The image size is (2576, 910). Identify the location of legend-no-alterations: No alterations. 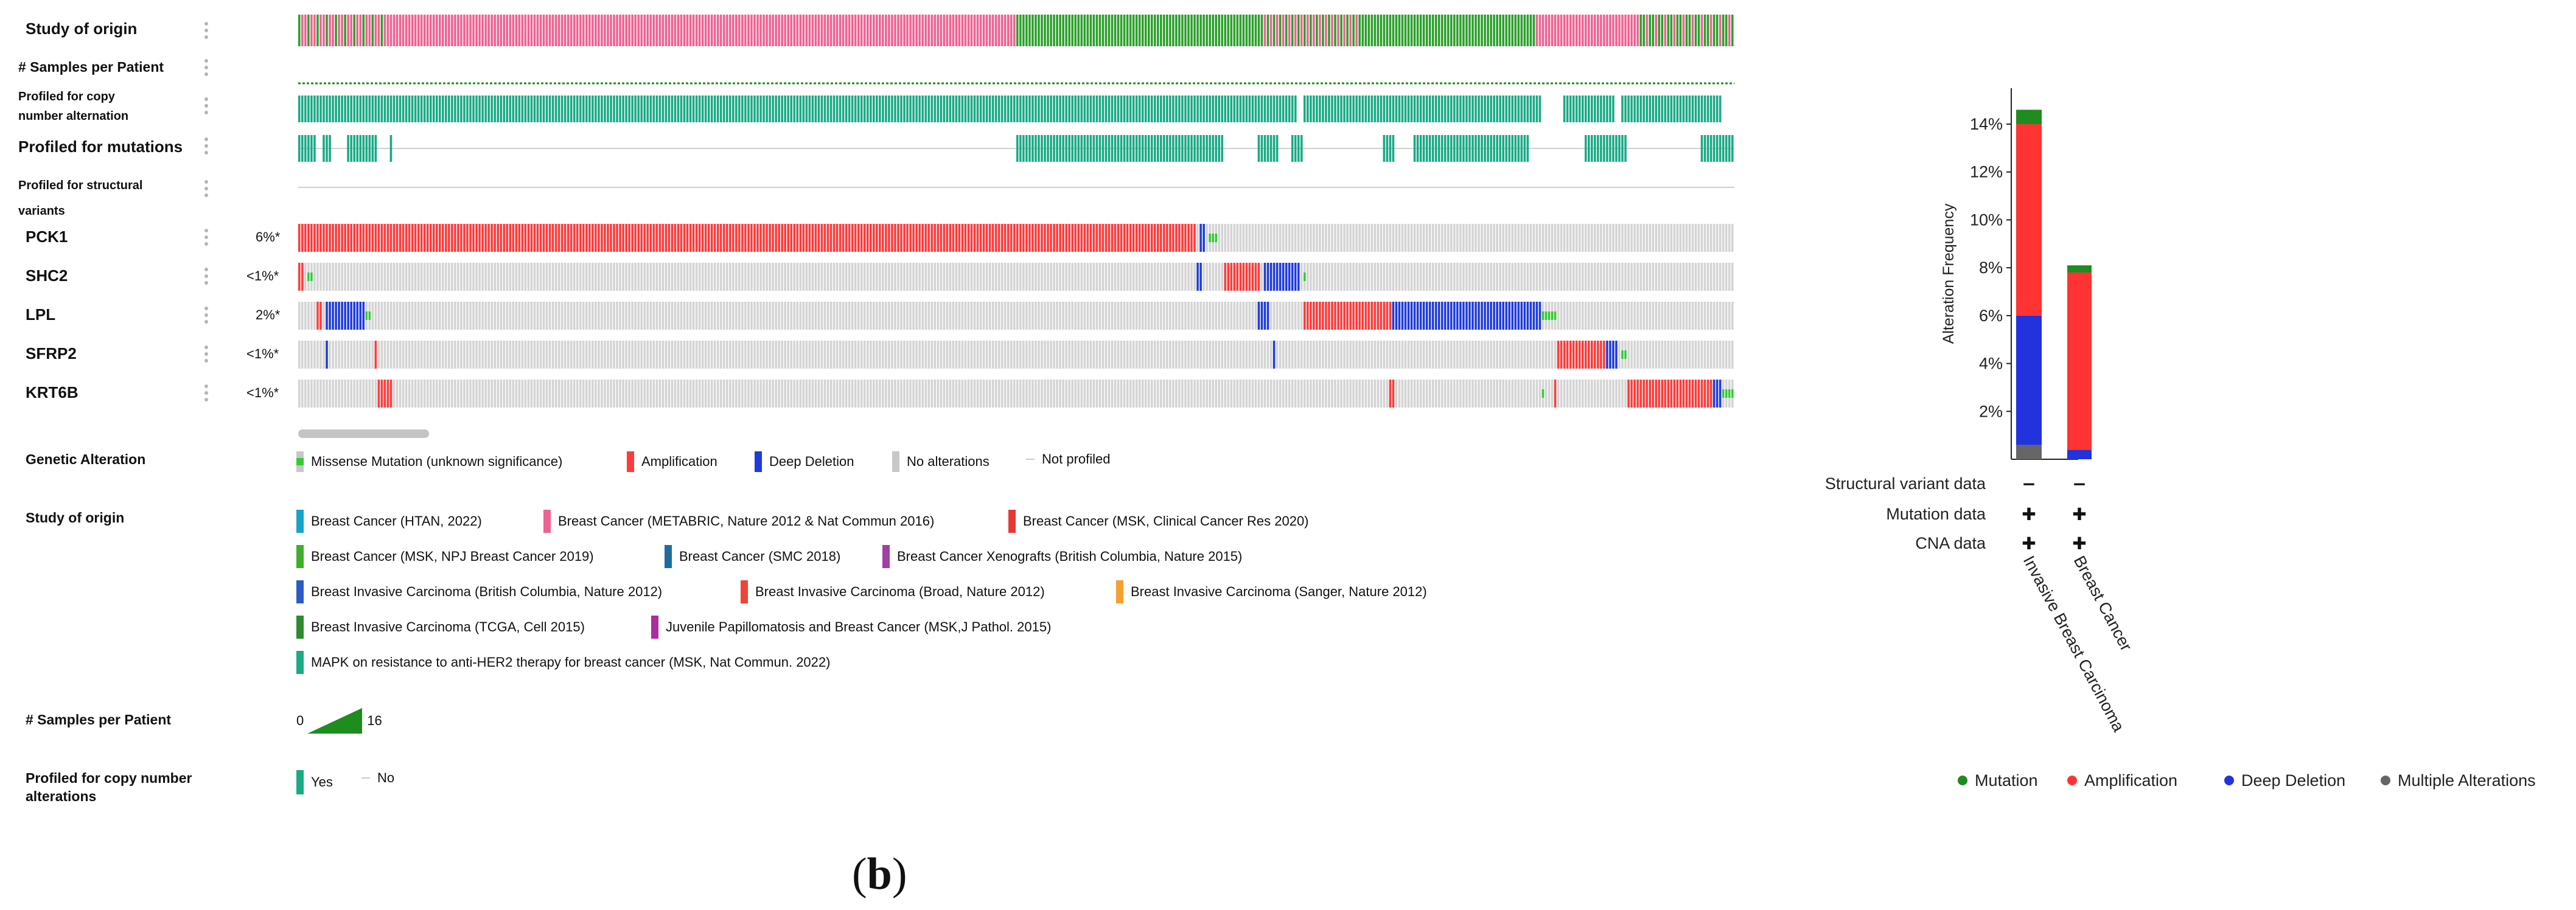
(941, 461).